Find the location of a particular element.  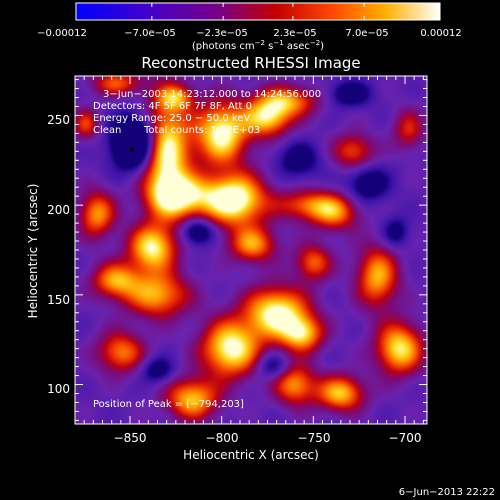

peak-dot is located at coordinates (131, 149).